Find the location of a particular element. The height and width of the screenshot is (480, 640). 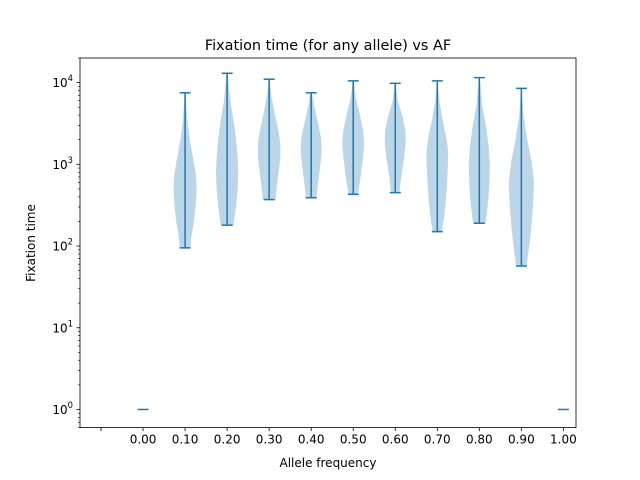

y-axis-ticks: 10⁰ 10¹ 10² 10³ 10⁴ is located at coordinates (66, 242).